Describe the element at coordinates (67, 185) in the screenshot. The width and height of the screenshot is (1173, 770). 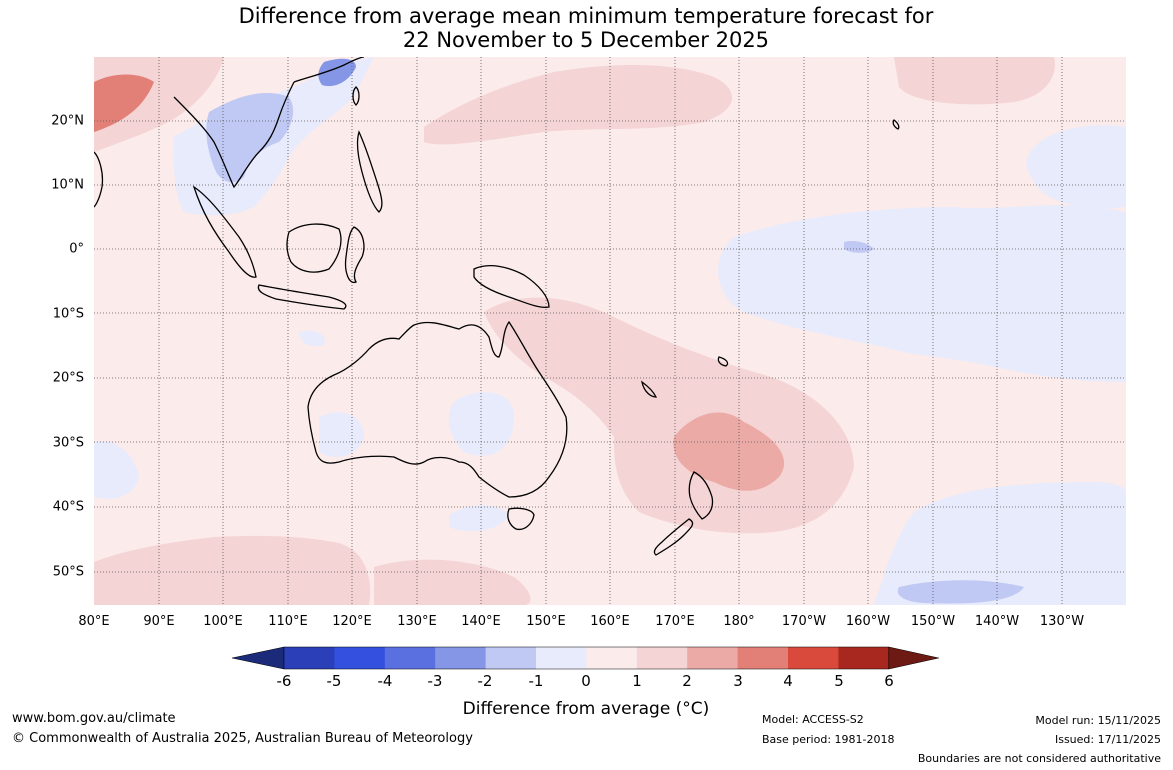
I see `lat-label-10n: 10°N` at that location.